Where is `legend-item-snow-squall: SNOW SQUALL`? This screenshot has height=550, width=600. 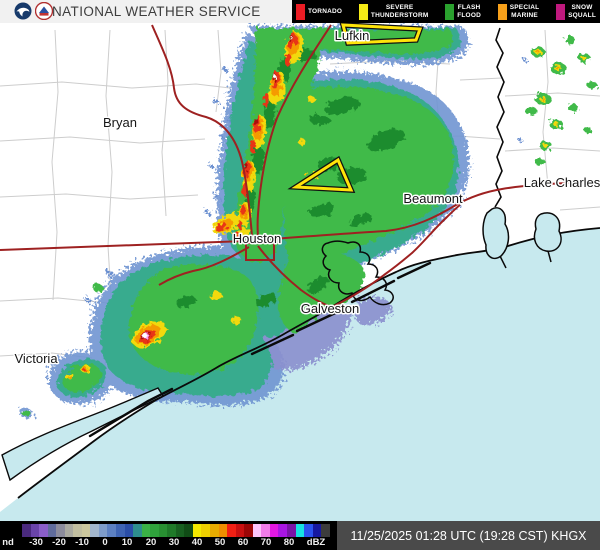 legend-item-snow-squall: SNOW SQUALL is located at coordinates (576, 11).